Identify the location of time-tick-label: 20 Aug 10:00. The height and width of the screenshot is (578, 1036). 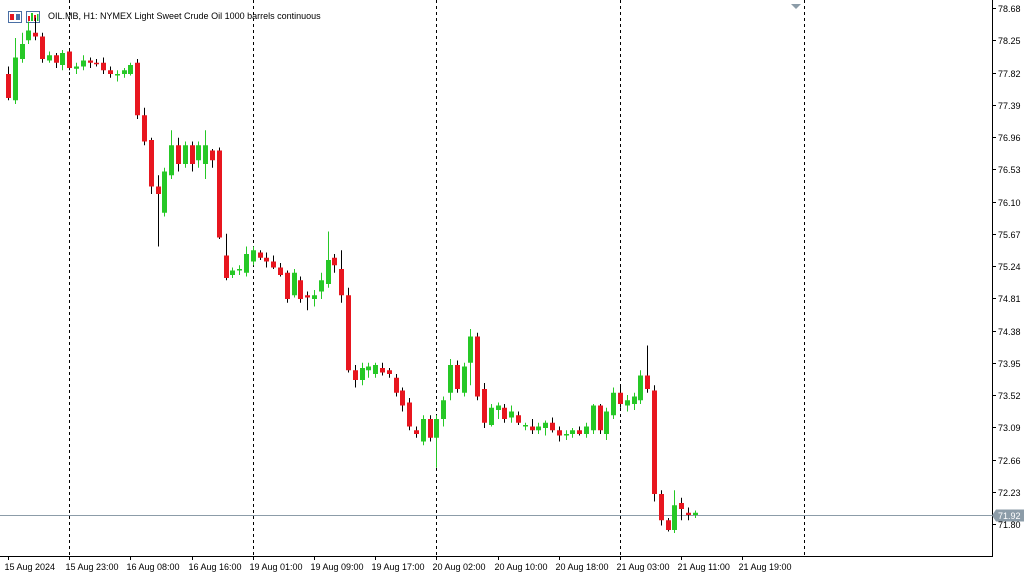
(521, 567).